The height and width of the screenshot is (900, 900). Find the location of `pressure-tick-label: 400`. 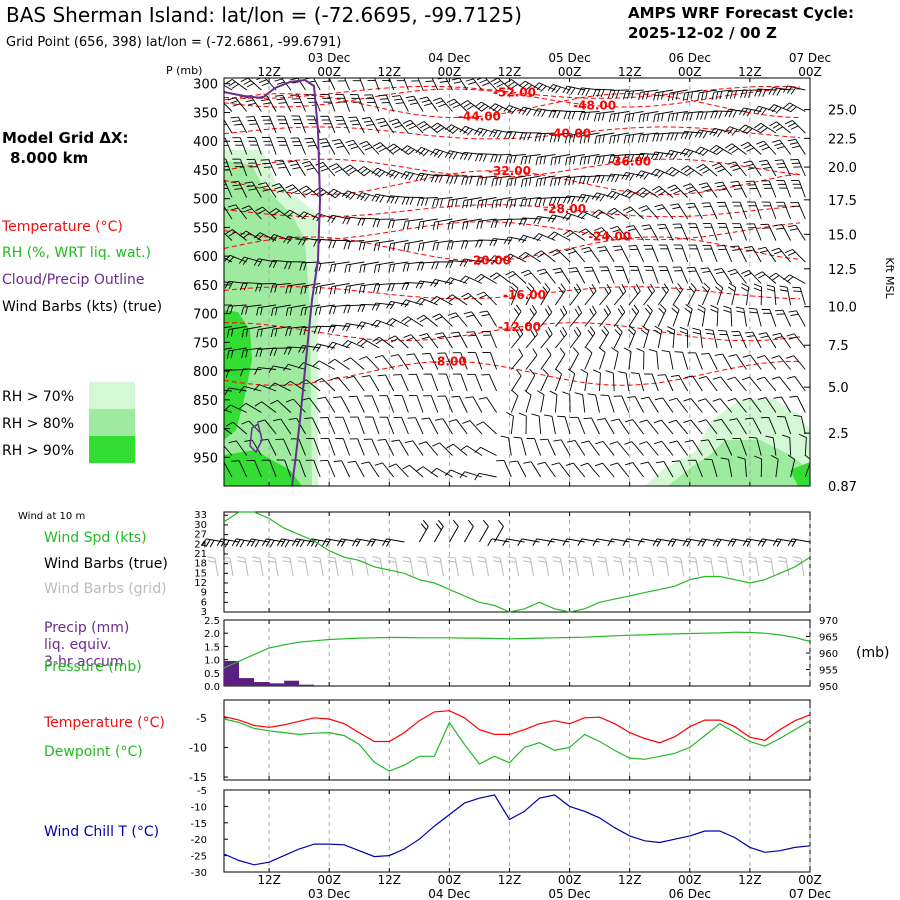

pressure-tick-label: 400 is located at coordinates (205, 142).